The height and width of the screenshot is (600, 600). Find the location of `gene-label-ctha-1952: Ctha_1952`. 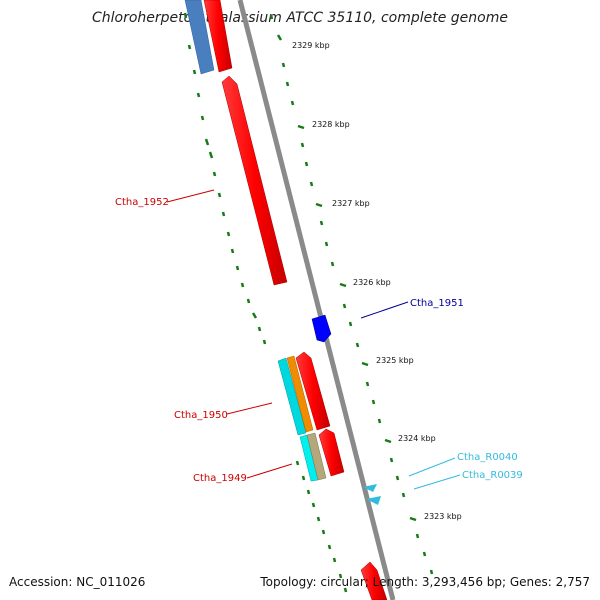

gene-label-ctha-1952: Ctha_1952 is located at coordinates (142, 202).